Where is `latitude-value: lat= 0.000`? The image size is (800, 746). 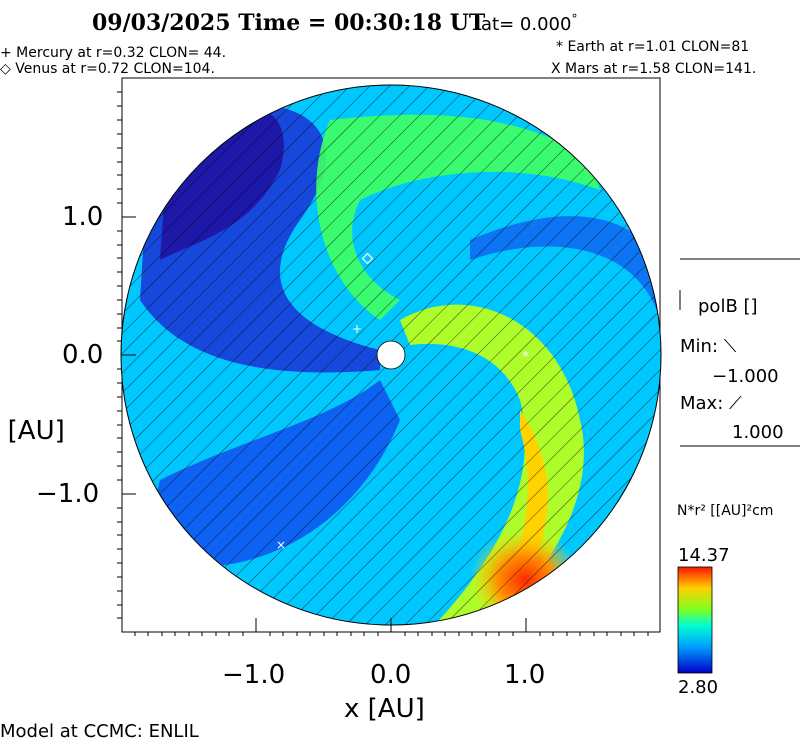 latitude-value: lat= 0.000 is located at coordinates (524, 24).